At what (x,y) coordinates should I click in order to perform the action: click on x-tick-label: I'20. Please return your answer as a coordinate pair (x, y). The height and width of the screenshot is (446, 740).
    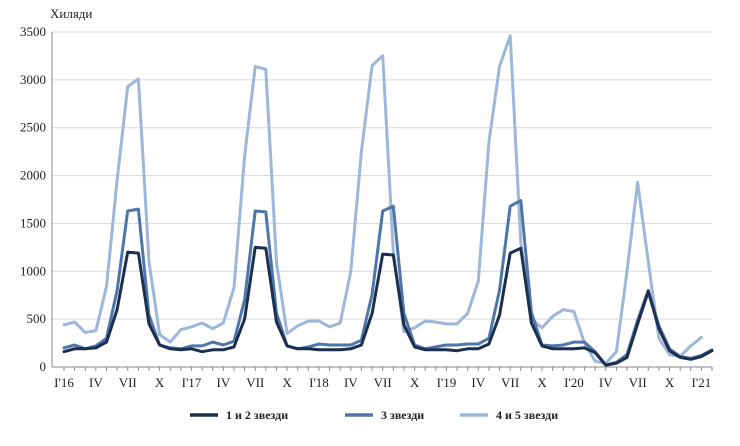
    Looking at the image, I should click on (574, 382).